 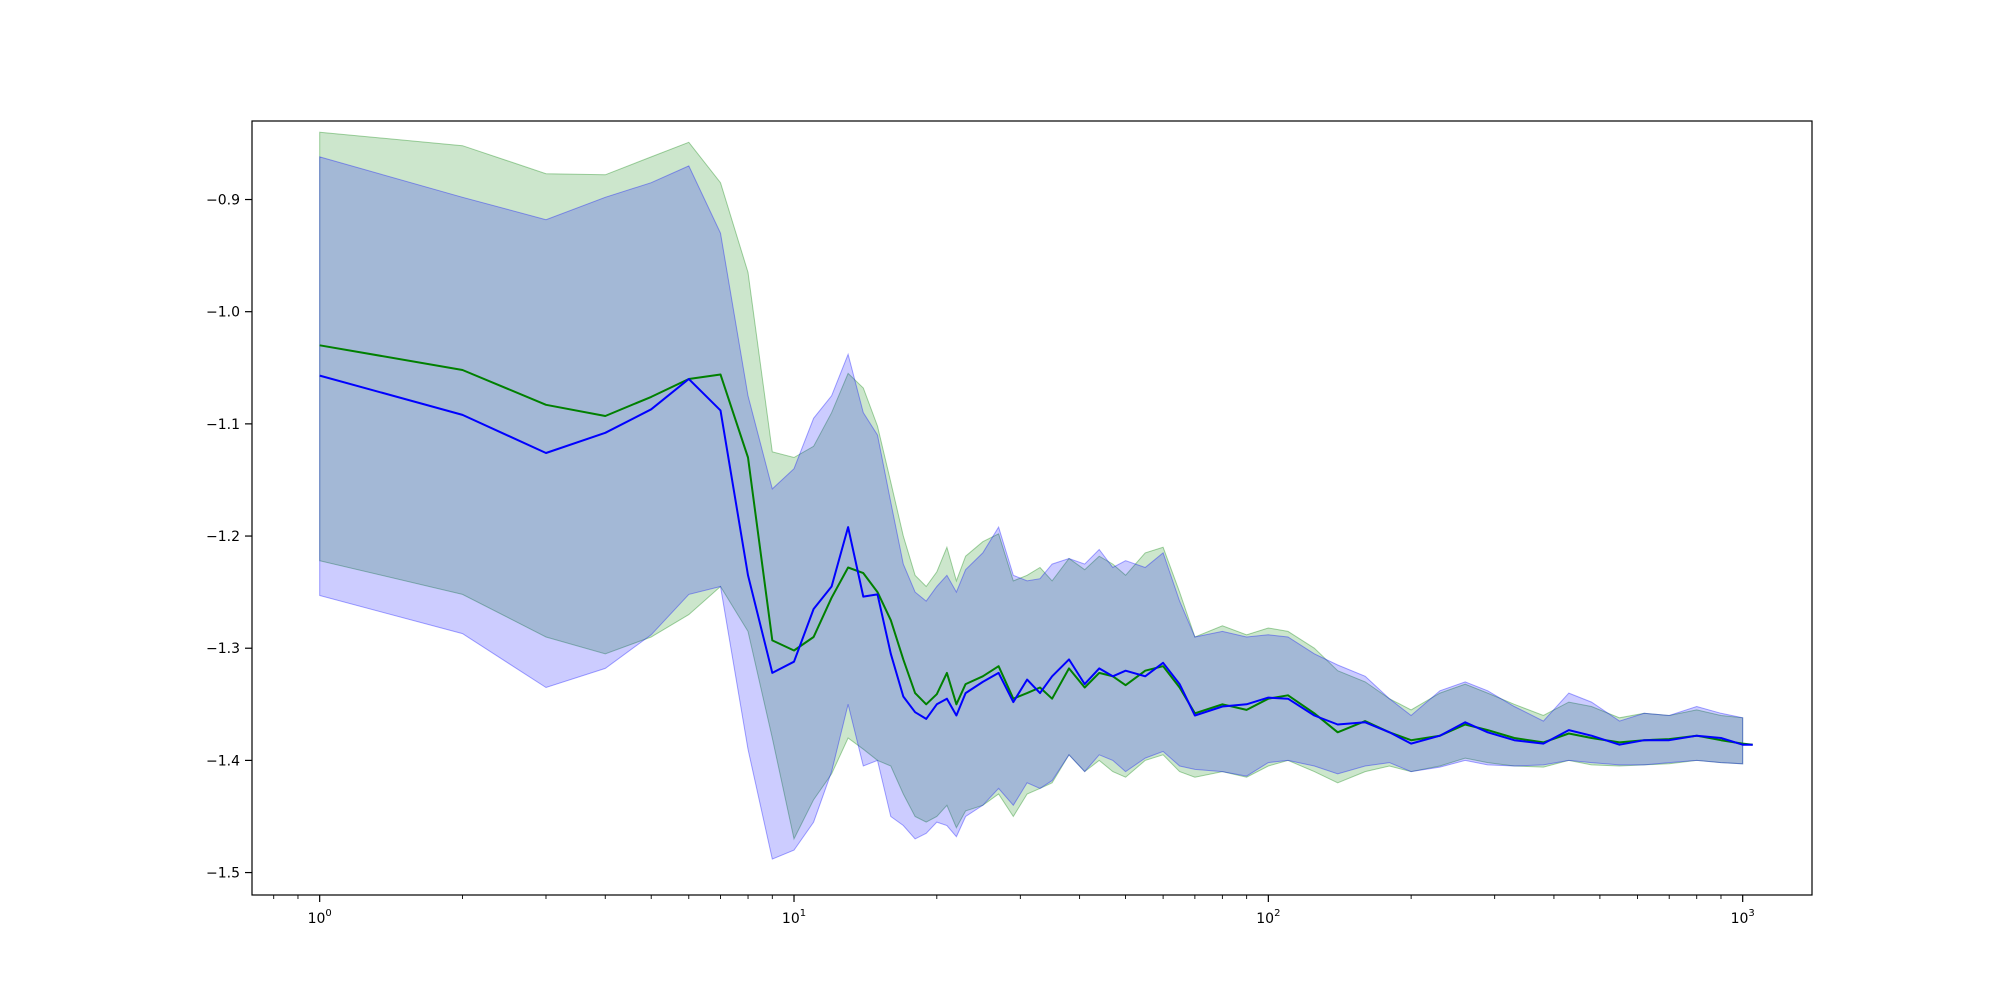 What do you see at coordinates (223, 649) in the screenshot?
I see `y-tick-label-4: −1.3` at bounding box center [223, 649].